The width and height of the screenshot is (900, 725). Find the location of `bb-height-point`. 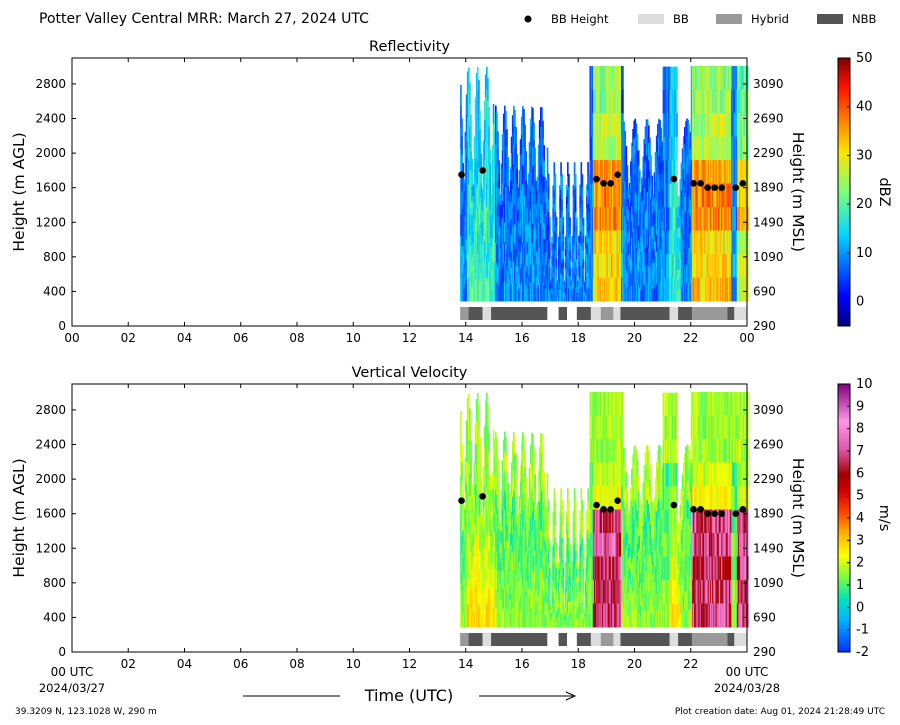

bb-height-point is located at coordinates (743, 183).